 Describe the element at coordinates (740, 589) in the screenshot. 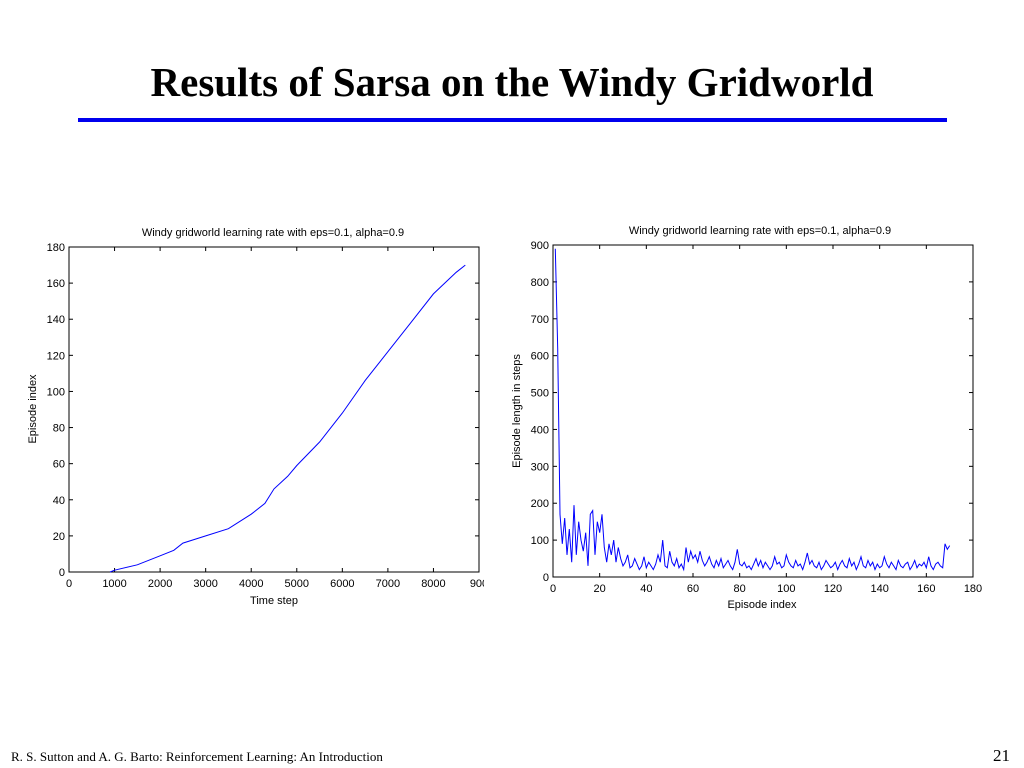

I see `x-tick-label: 80` at that location.